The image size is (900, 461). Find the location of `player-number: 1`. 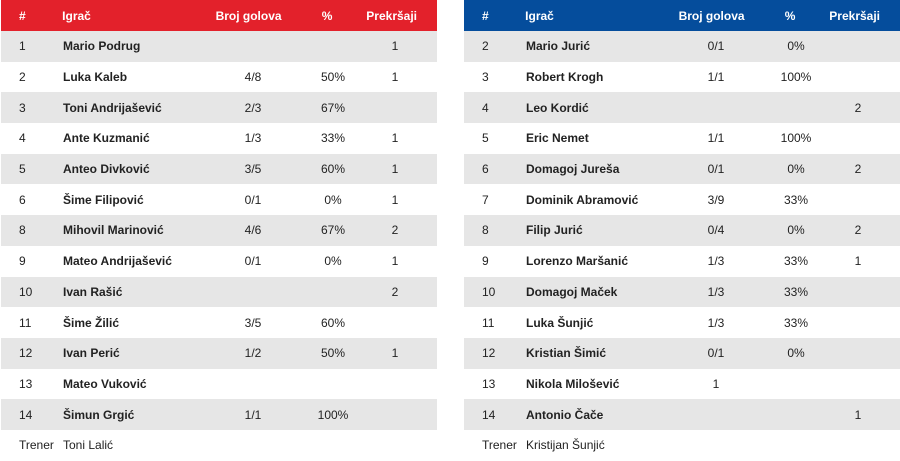

player-number: 1 is located at coordinates (22, 46).